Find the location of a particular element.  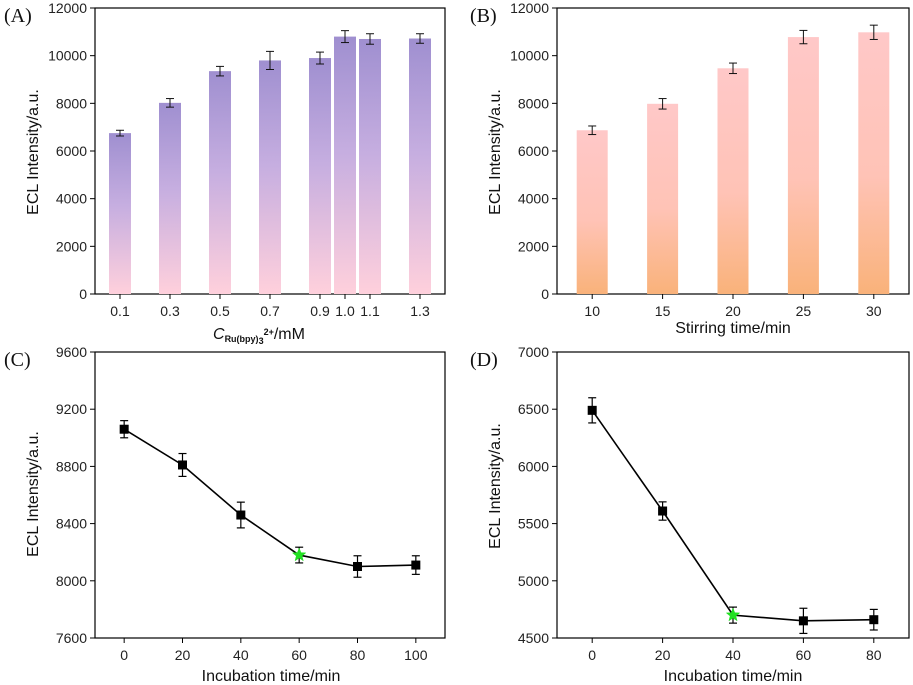

y-tick-label: 8800 is located at coordinates (71, 466).